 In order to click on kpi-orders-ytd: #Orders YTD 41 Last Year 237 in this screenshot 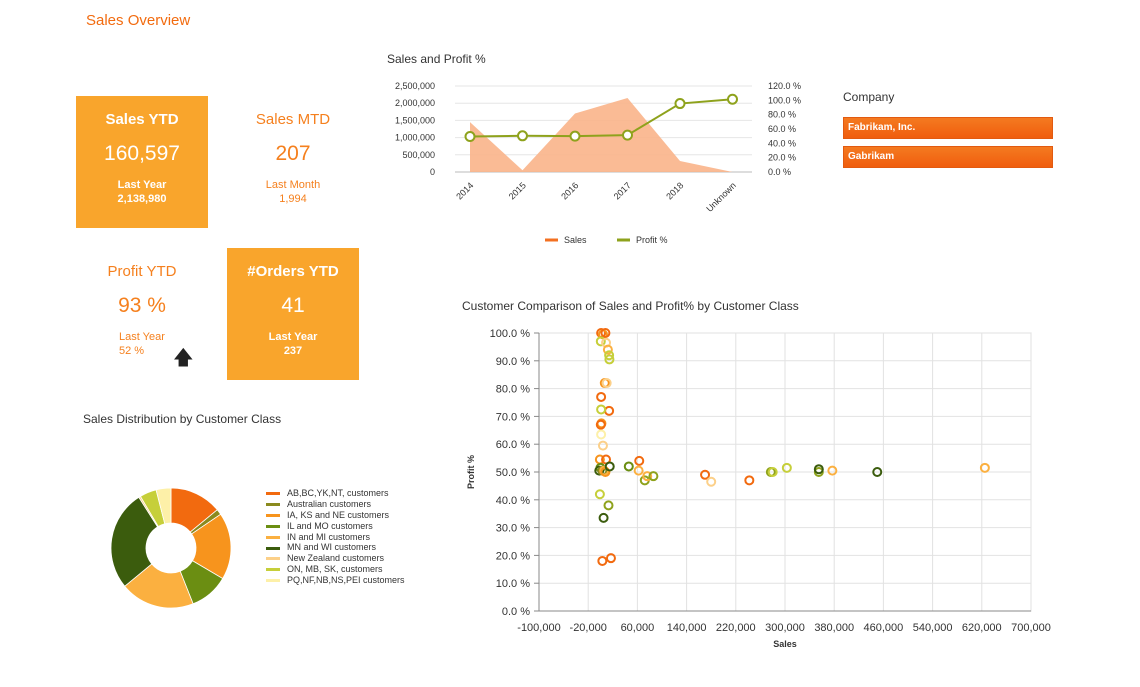, I will do `click(293, 314)`.